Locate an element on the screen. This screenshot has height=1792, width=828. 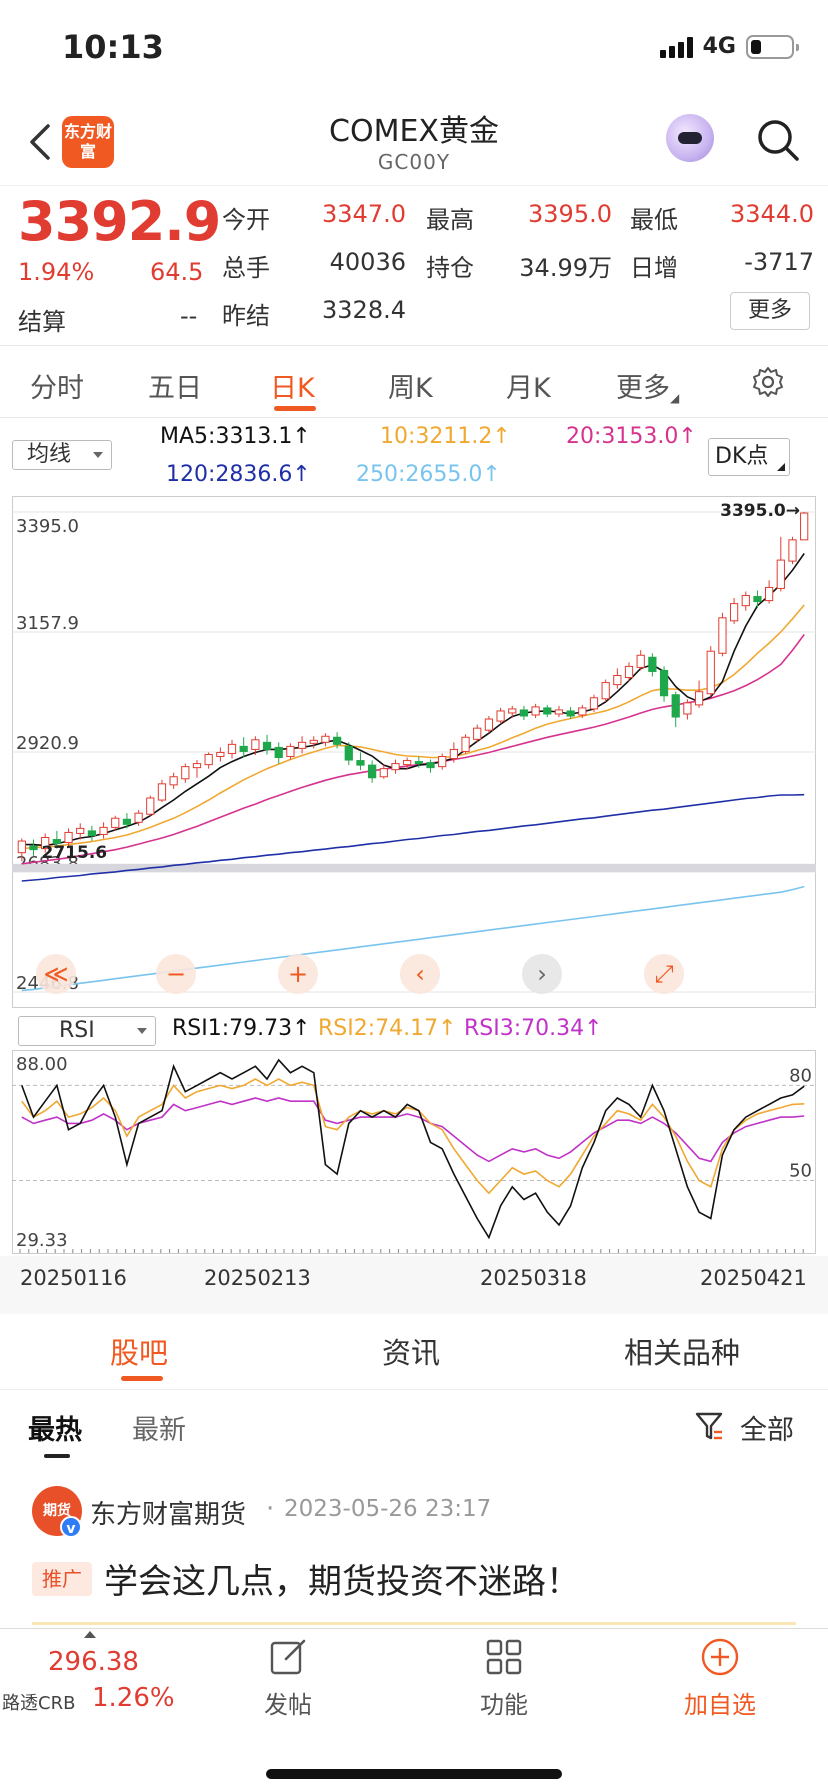
chart-control-button: ⤢ is located at coordinates (664, 974).